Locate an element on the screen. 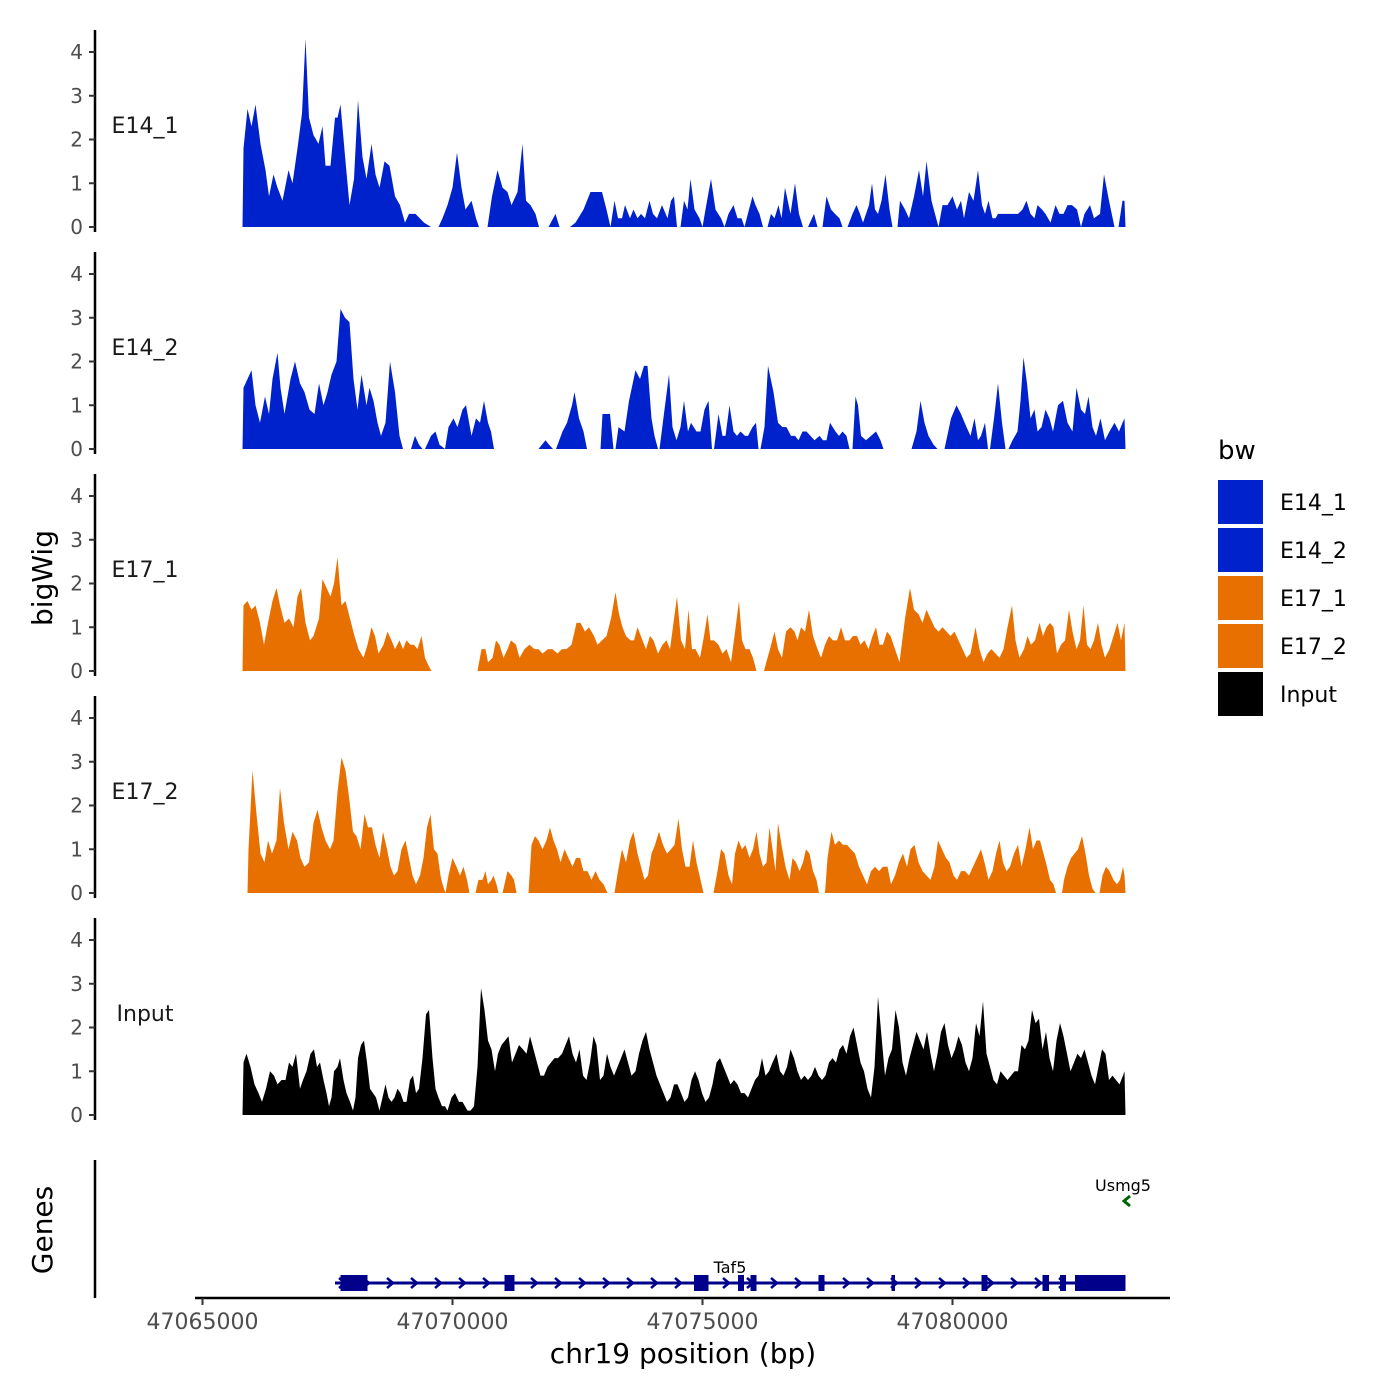 This screenshot has height=1400, width=1400. track-E14_2: 0 1 2 3 4 E14_2 is located at coordinates (598, 356).